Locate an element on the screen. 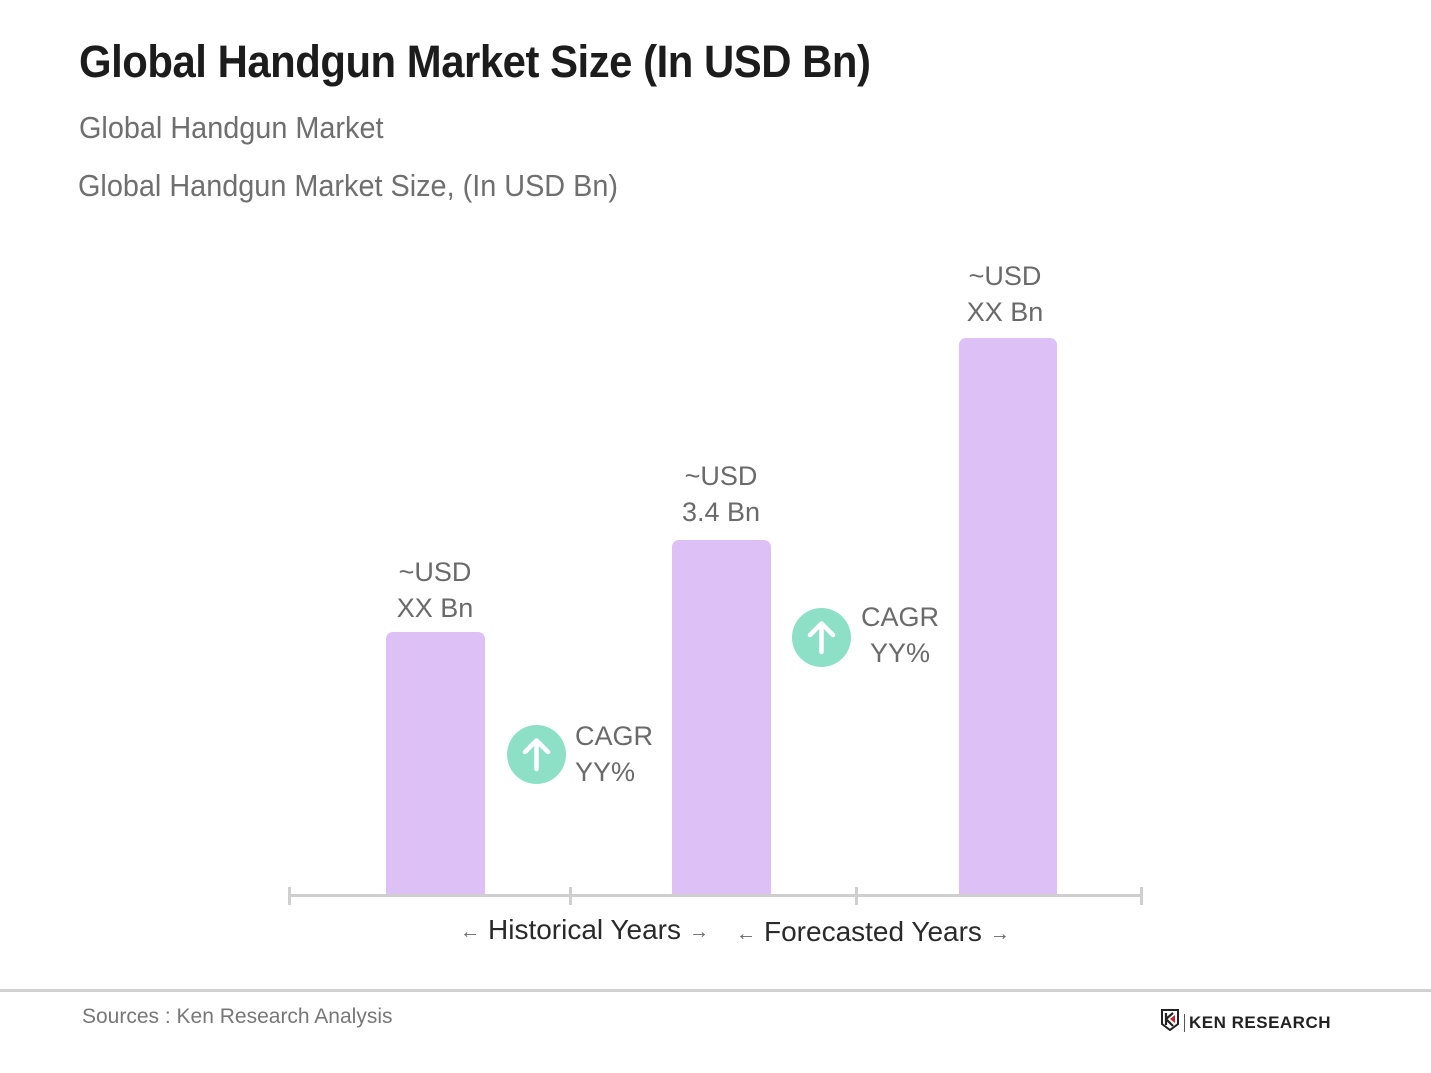  chart-subtitle: Global Handgun Market is located at coordinates (231, 127).